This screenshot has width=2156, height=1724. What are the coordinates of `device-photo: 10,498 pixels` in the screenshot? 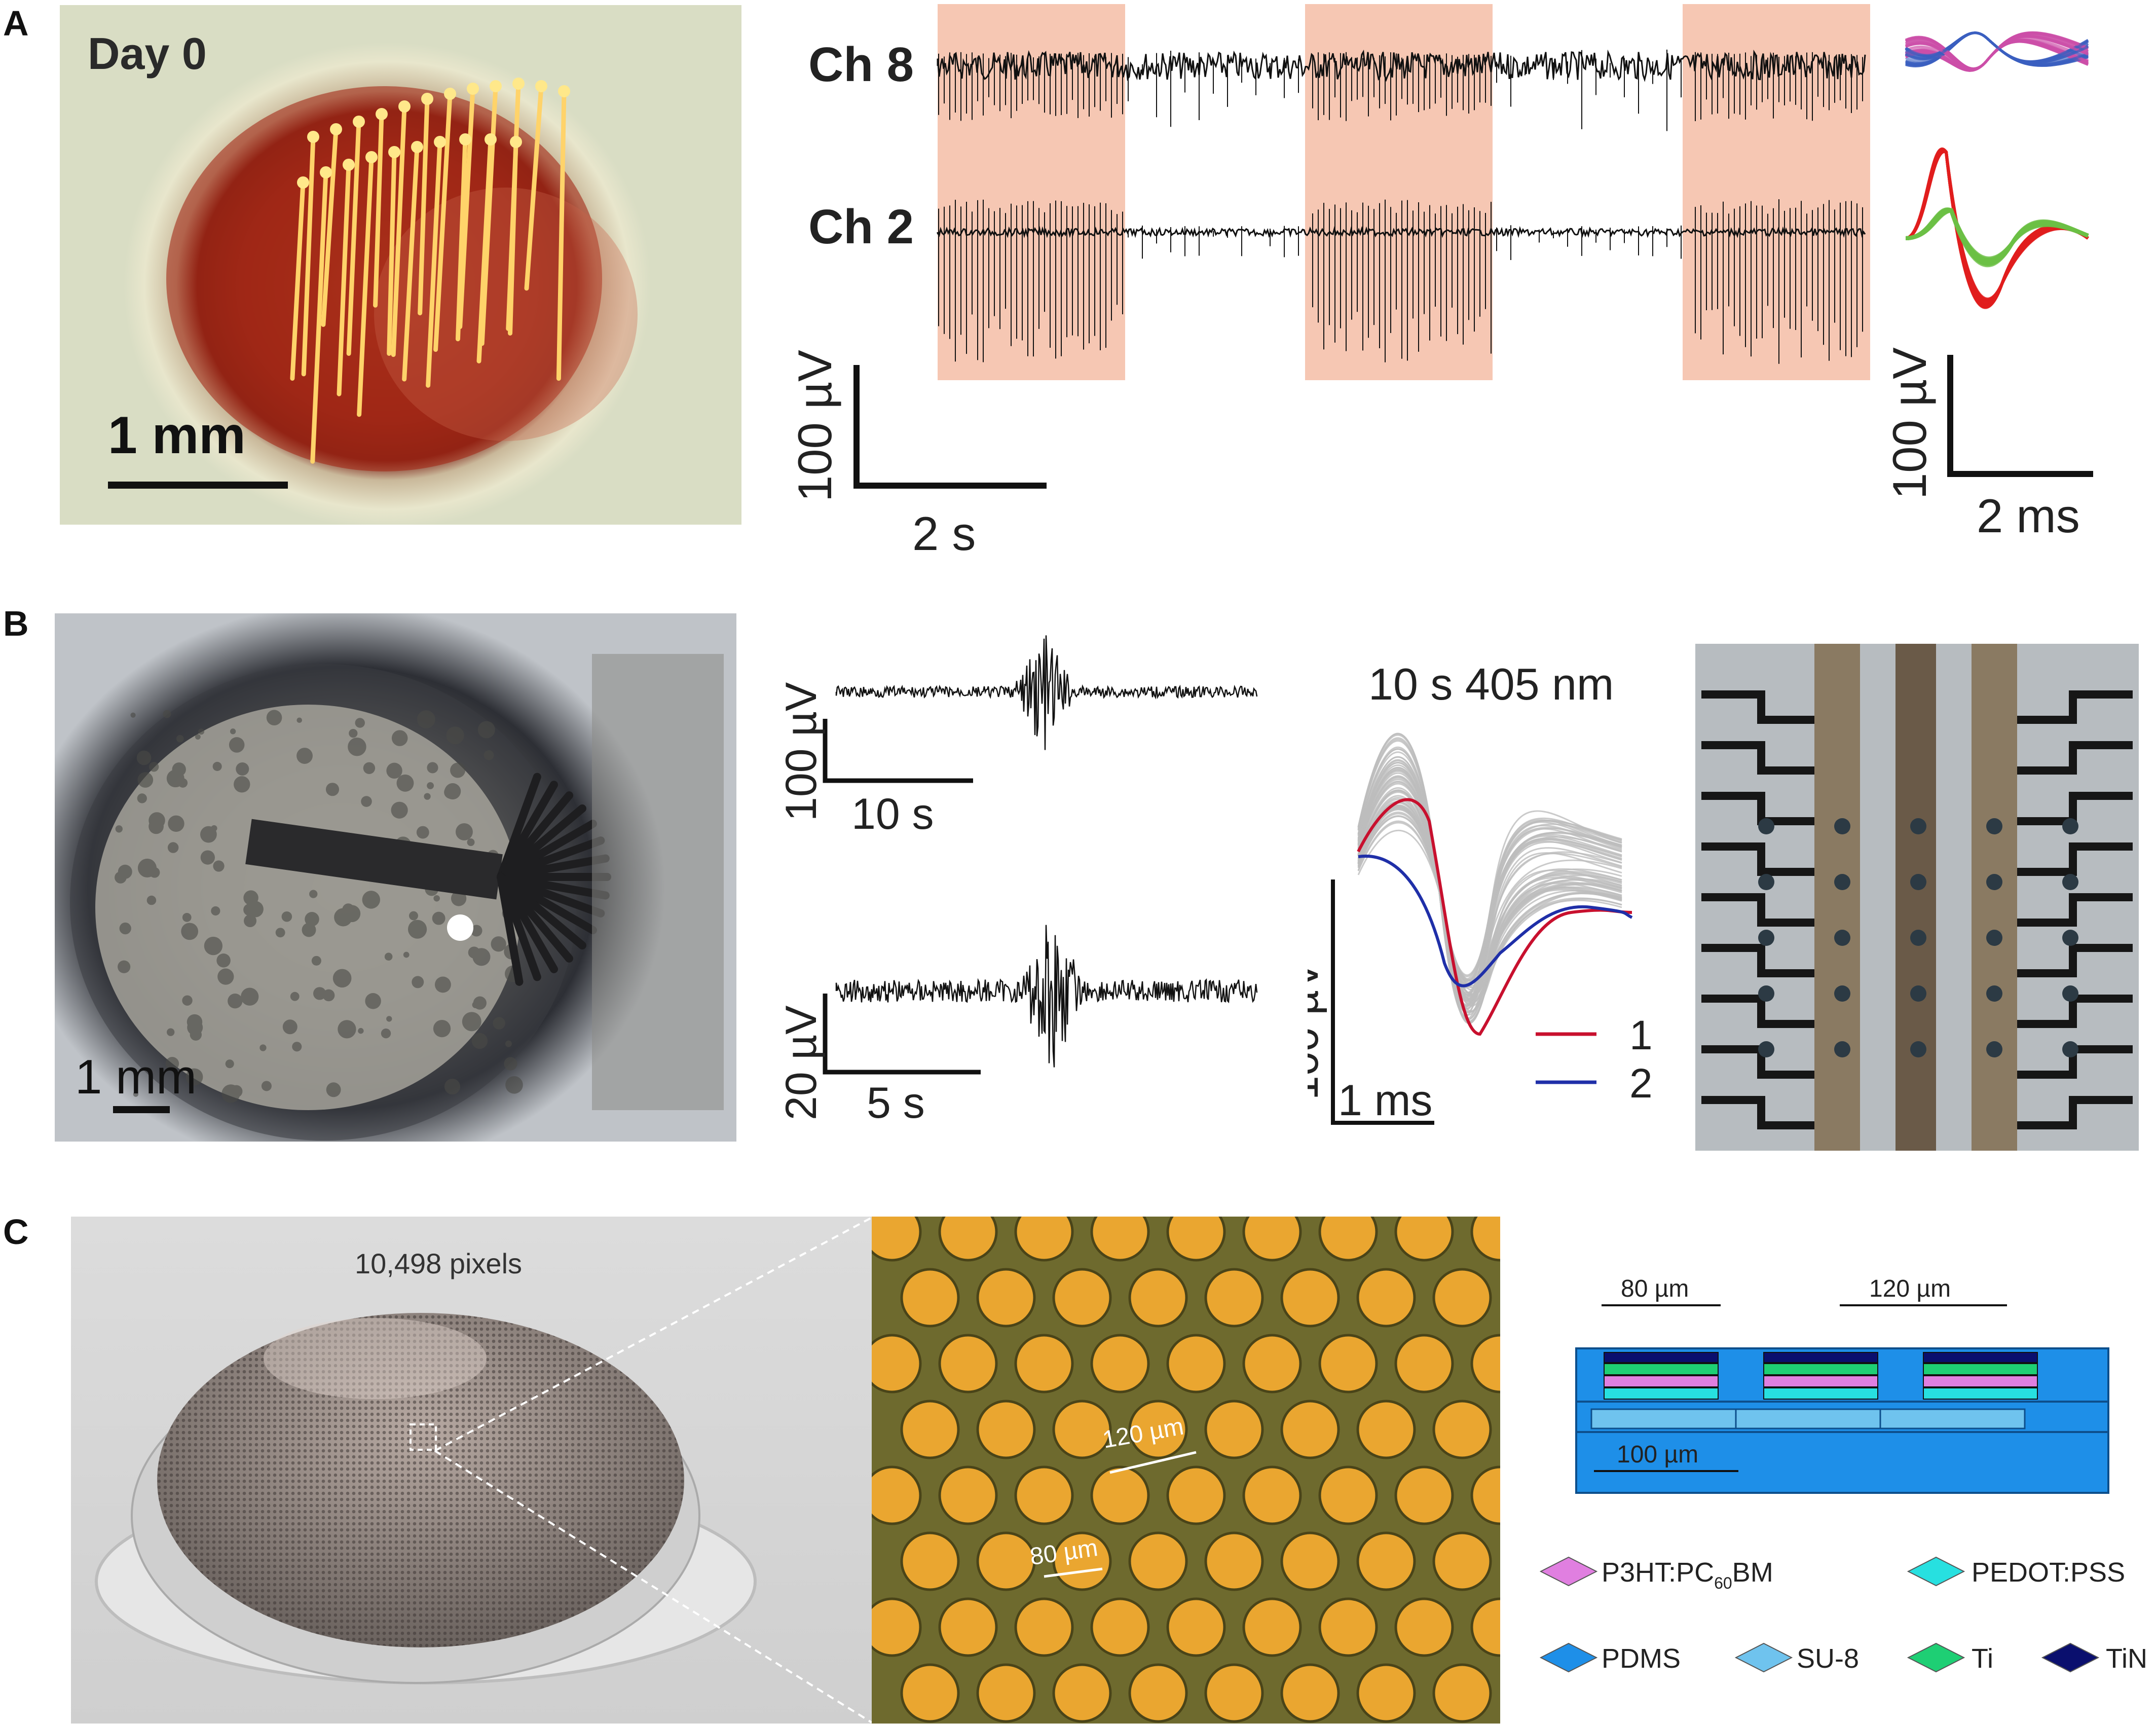 It's located at (471, 1470).